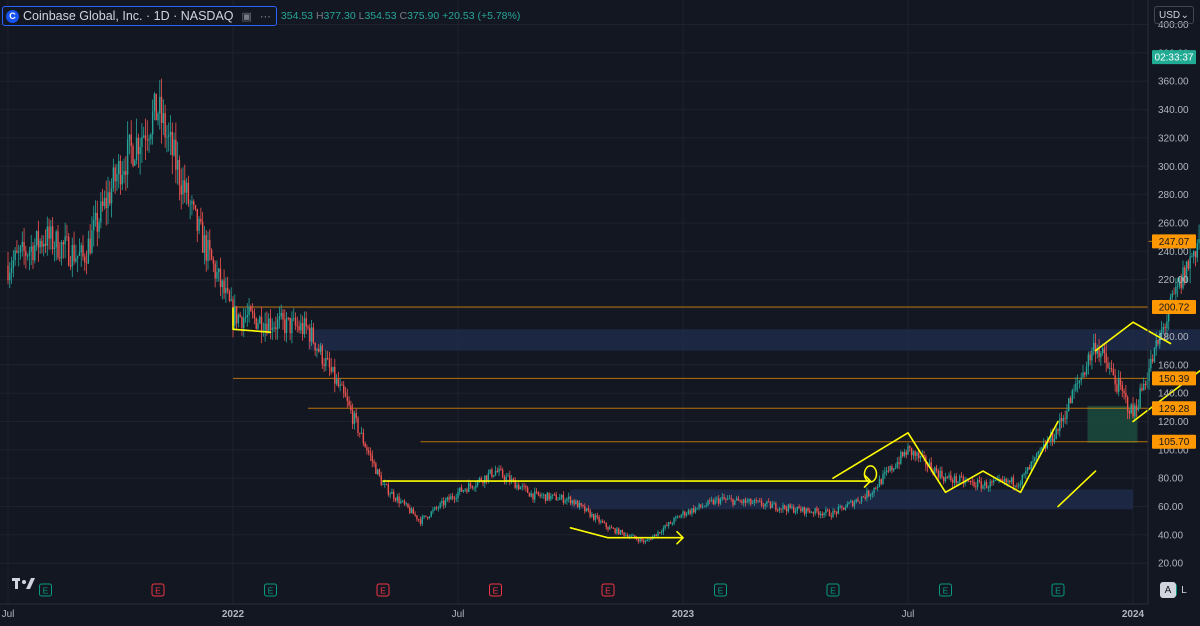  I want to click on time-axis: Jul2022Jul2023Jul2024Jul2025Jul2026Jul, so click(601, 614).